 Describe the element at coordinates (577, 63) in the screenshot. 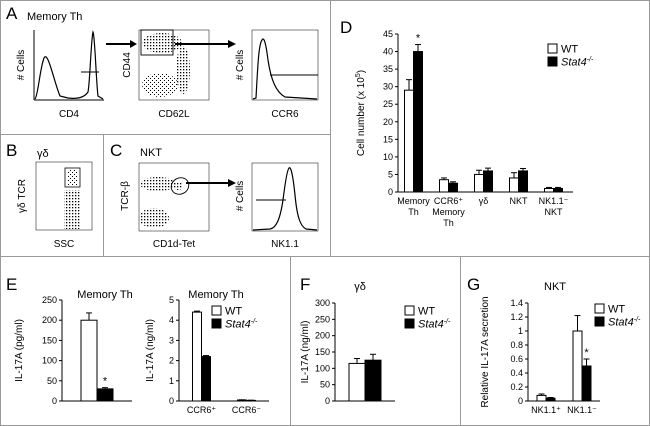

I see `chart-d-legend-ko-label: Stat4-/-` at that location.